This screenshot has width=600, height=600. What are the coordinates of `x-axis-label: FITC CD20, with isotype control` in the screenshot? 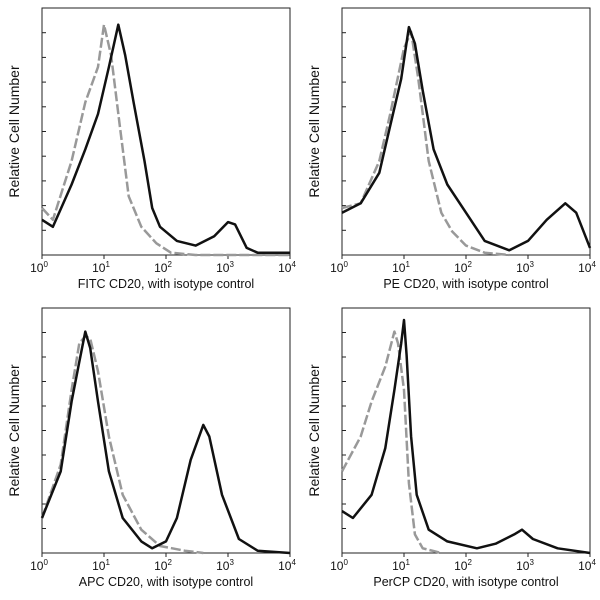 It's located at (166, 284).